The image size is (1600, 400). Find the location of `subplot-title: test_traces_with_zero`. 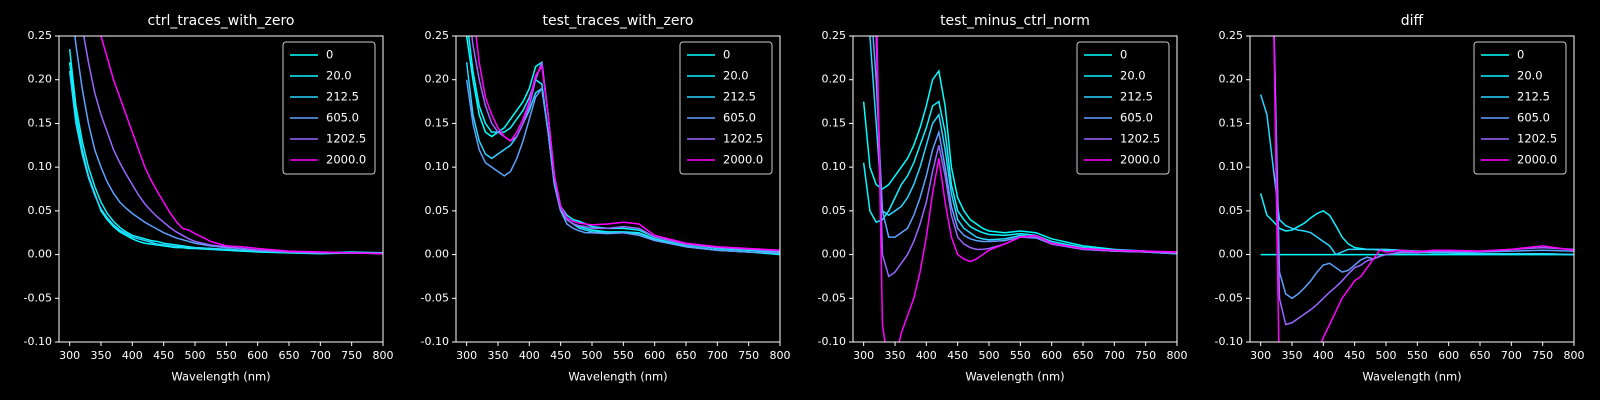

subplot-title: test_traces_with_zero is located at coordinates (618, 21).